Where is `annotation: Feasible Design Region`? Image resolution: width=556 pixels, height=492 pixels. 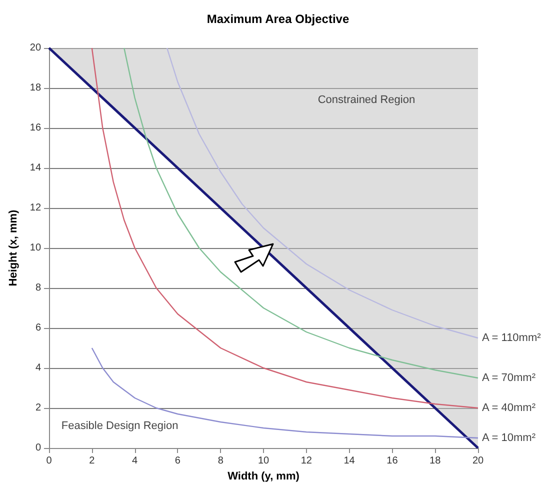 annotation: Feasible Design Region is located at coordinates (119, 426).